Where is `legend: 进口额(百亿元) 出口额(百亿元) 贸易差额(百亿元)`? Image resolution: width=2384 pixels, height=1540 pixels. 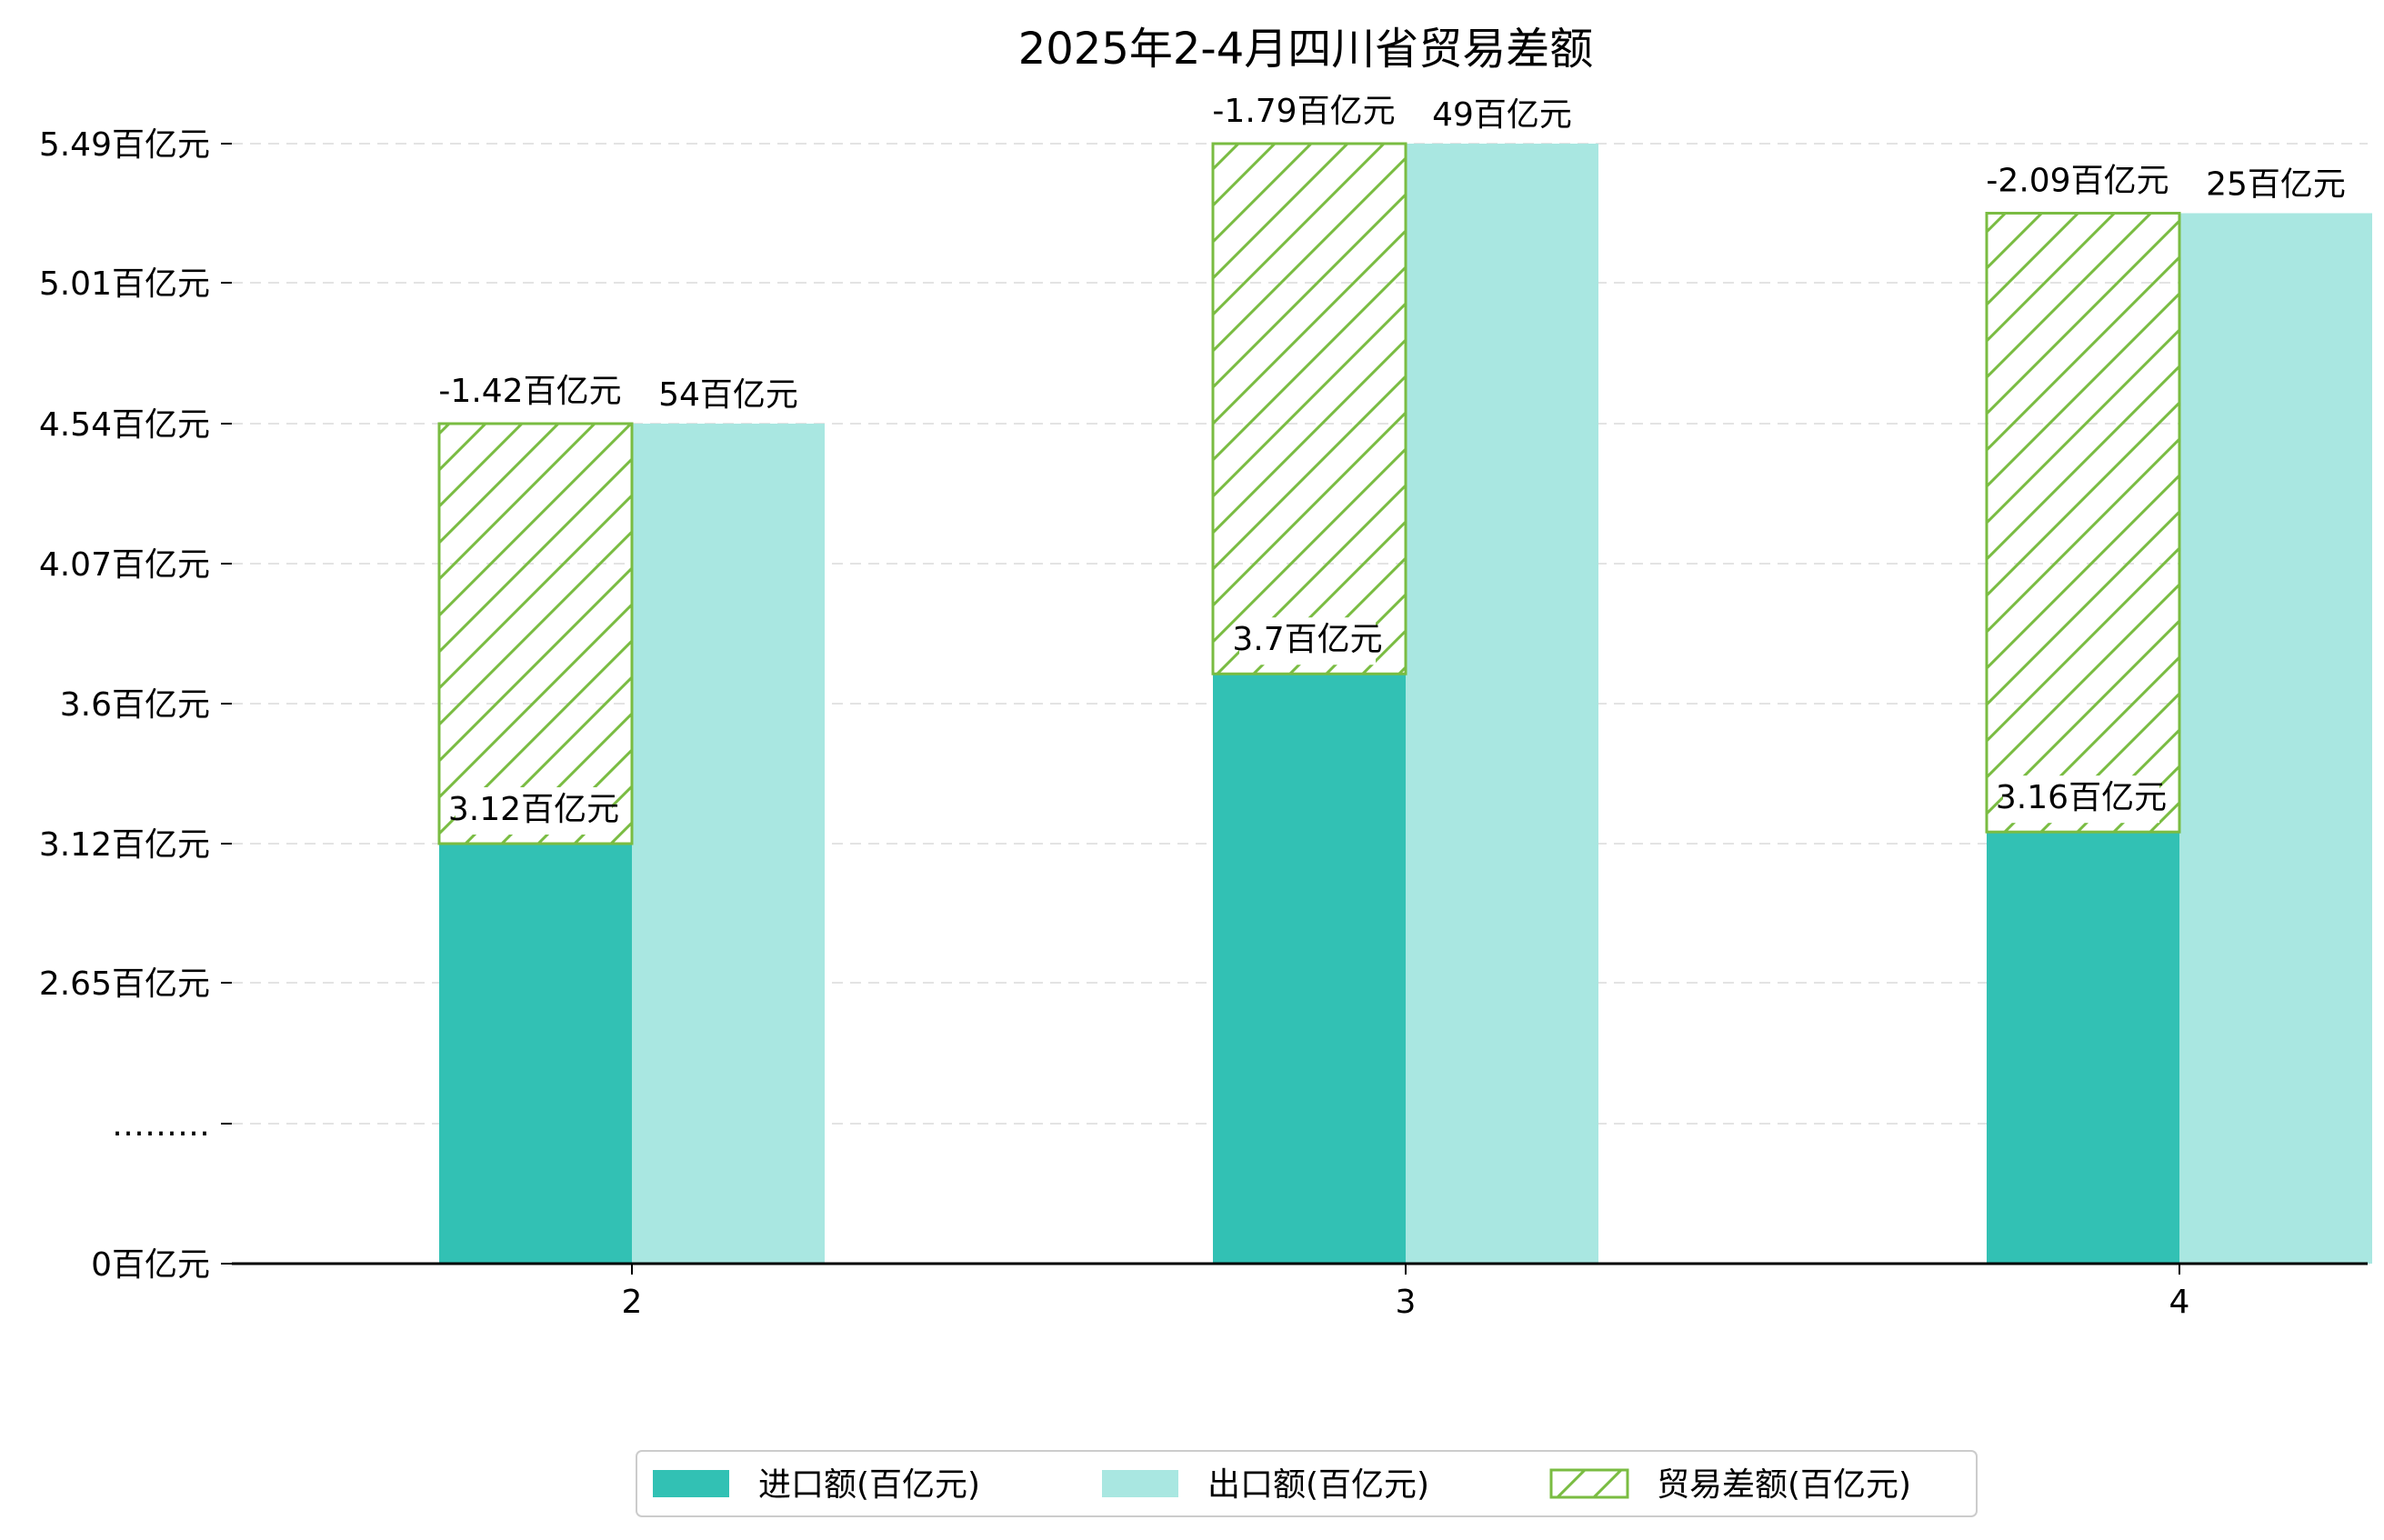 legend: 进口额(百亿元) 出口额(百亿元) 贸易差额(百亿元) is located at coordinates (1307, 1483).